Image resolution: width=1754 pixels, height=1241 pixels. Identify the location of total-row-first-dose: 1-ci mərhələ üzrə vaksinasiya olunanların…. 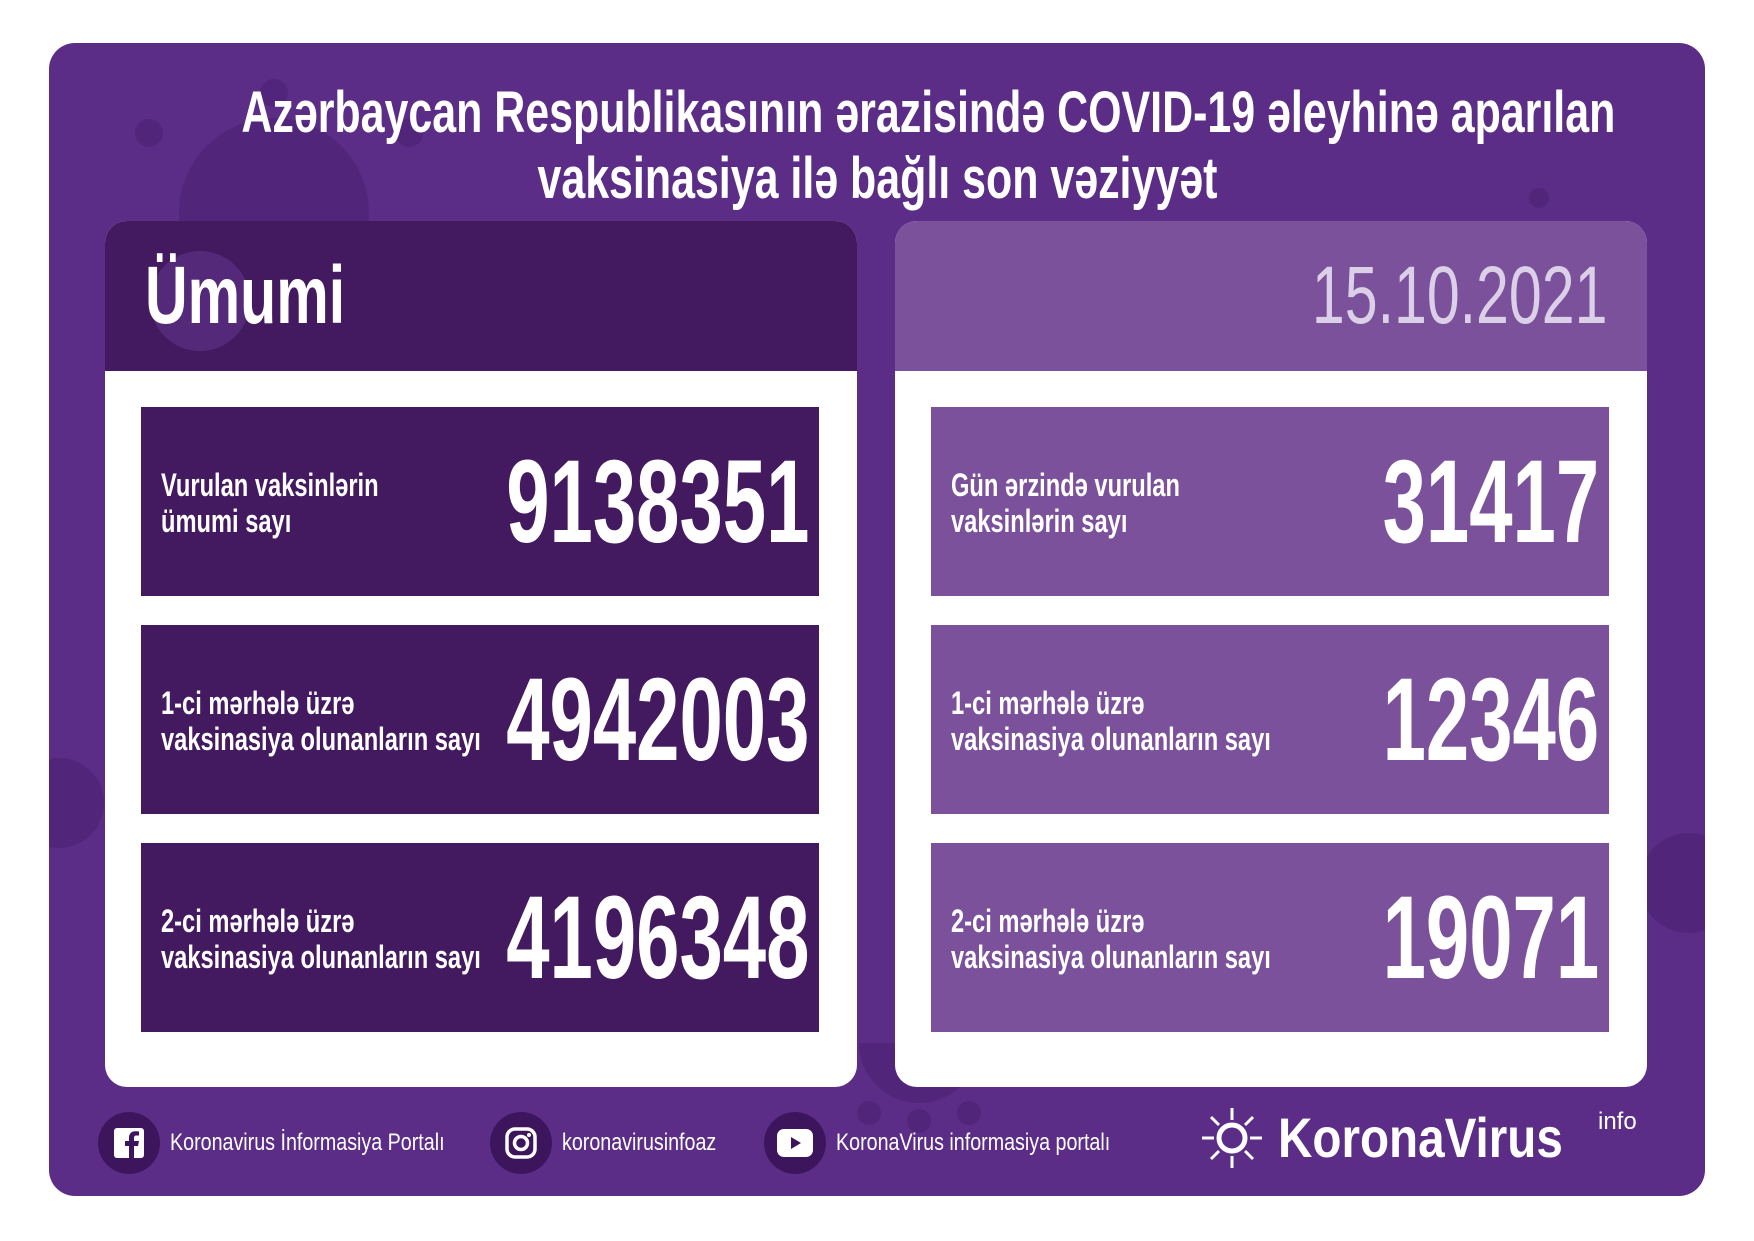
(480, 719).